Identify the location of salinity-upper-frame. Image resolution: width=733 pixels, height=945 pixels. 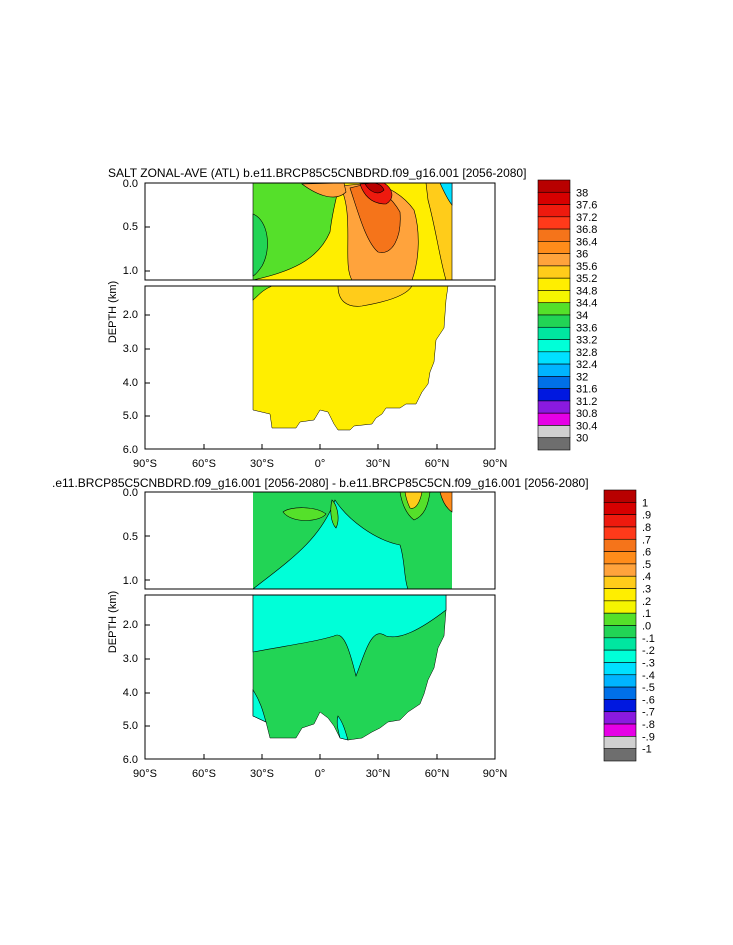
(320, 231).